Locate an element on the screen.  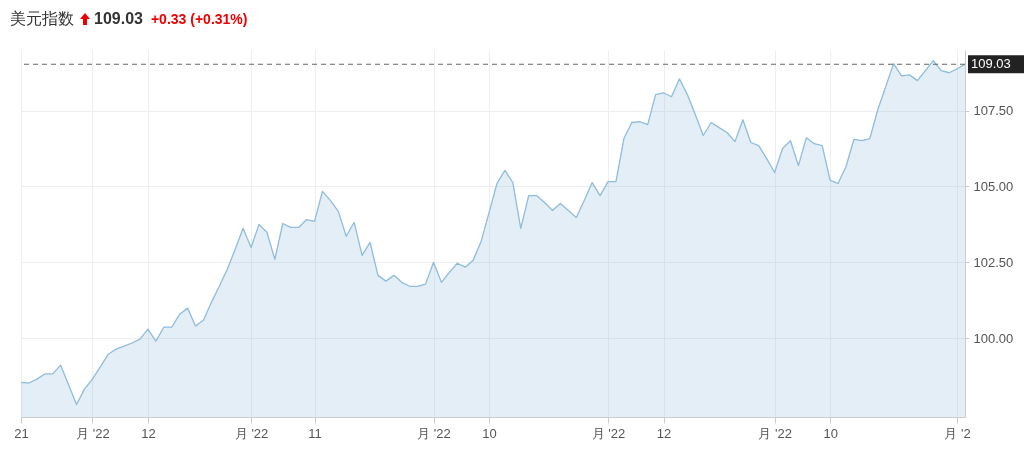
x-tick-label: 月 '2 is located at coordinates (957, 433).